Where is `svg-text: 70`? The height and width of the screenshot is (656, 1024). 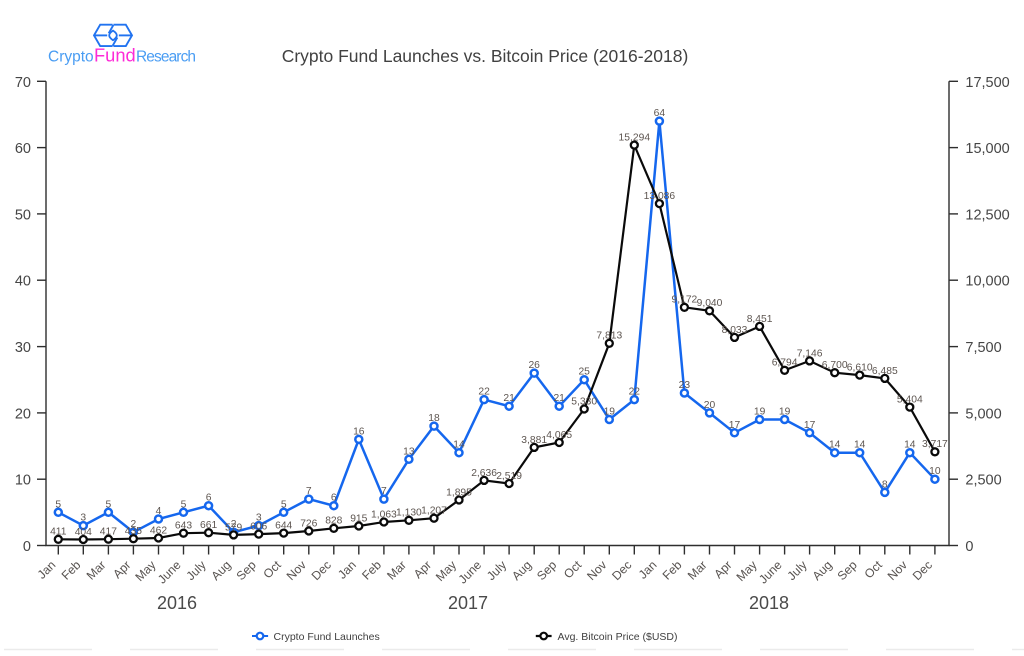 svg-text: 70 is located at coordinates (23, 83).